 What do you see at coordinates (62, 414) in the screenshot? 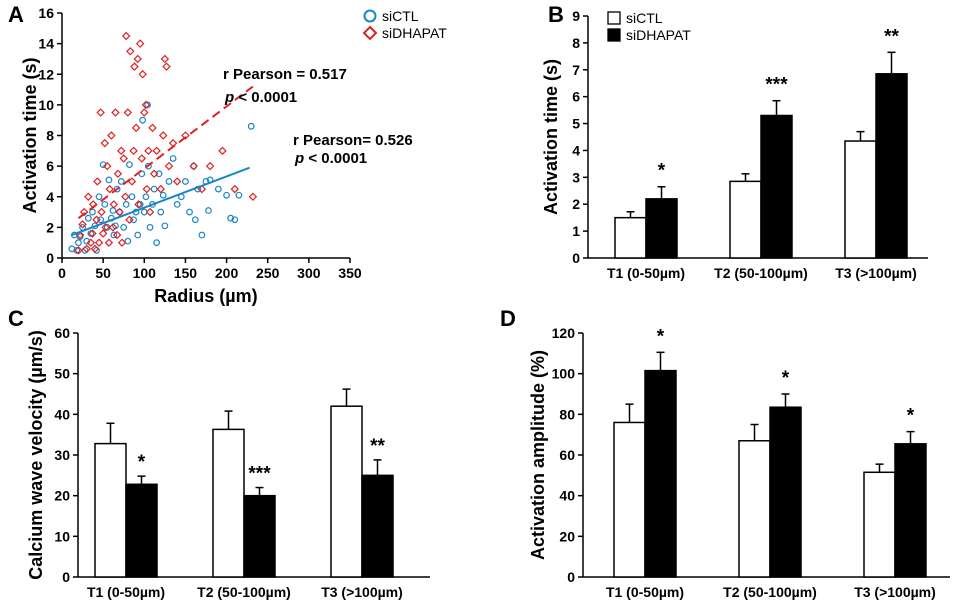
I see `panel-c-y-tick-label: 40` at bounding box center [62, 414].